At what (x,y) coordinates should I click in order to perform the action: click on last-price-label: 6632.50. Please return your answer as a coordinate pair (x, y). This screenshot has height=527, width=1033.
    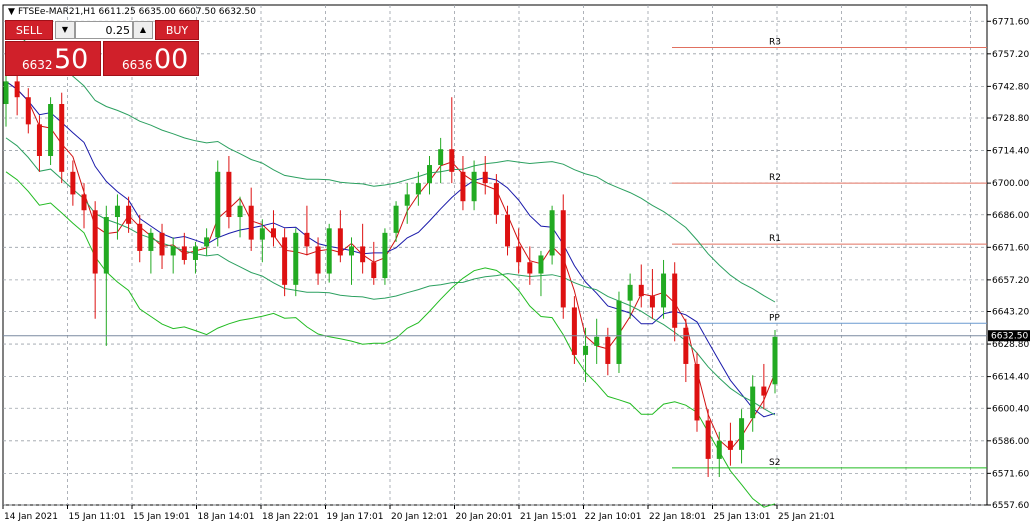
    Looking at the image, I should click on (1009, 337).